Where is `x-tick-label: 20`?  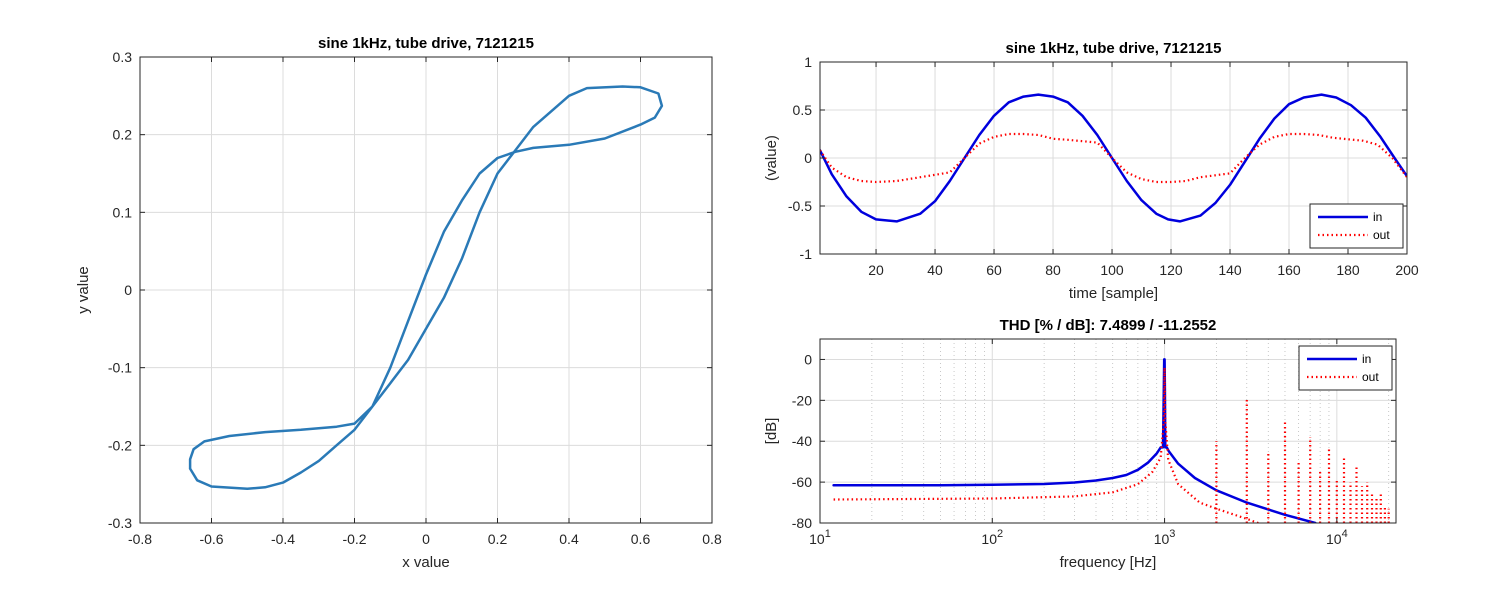
x-tick-label: 20 is located at coordinates (876, 270).